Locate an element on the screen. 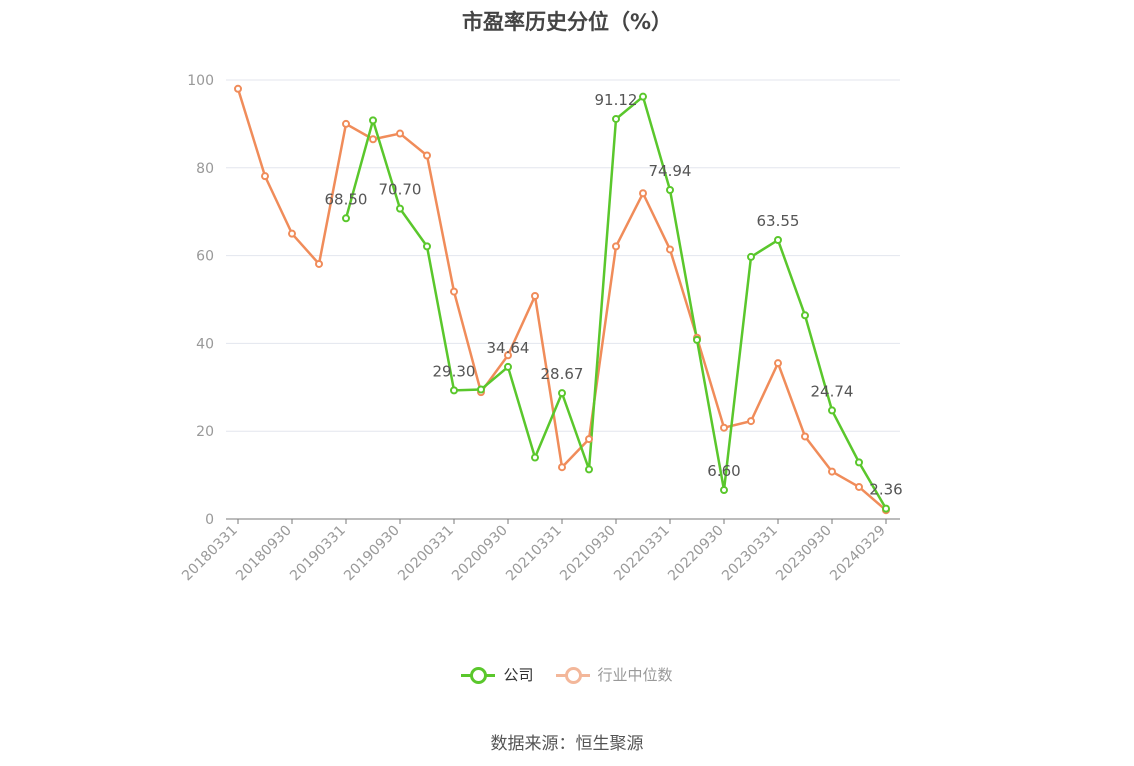 The height and width of the screenshot is (766, 1134). data-label: 24.74 is located at coordinates (832, 391).